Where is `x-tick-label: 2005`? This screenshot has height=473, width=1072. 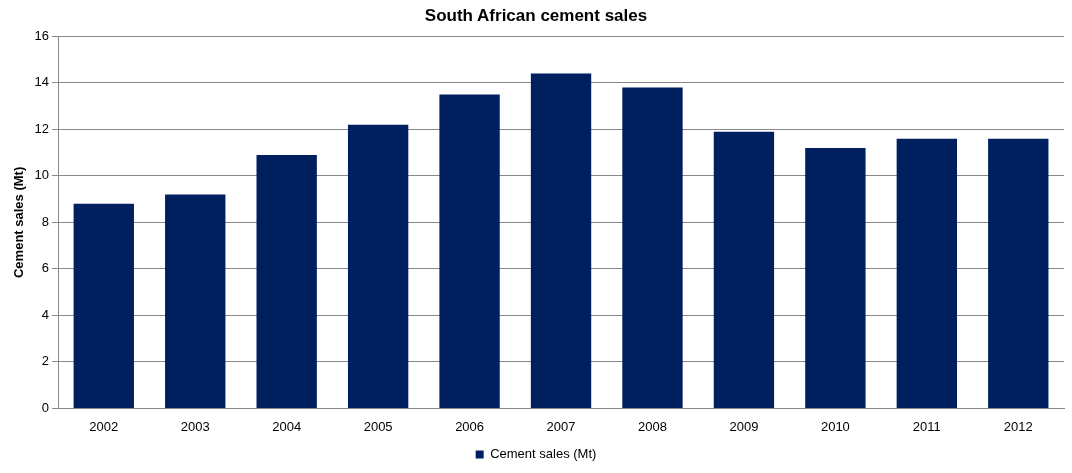 x-tick-label: 2005 is located at coordinates (378, 426).